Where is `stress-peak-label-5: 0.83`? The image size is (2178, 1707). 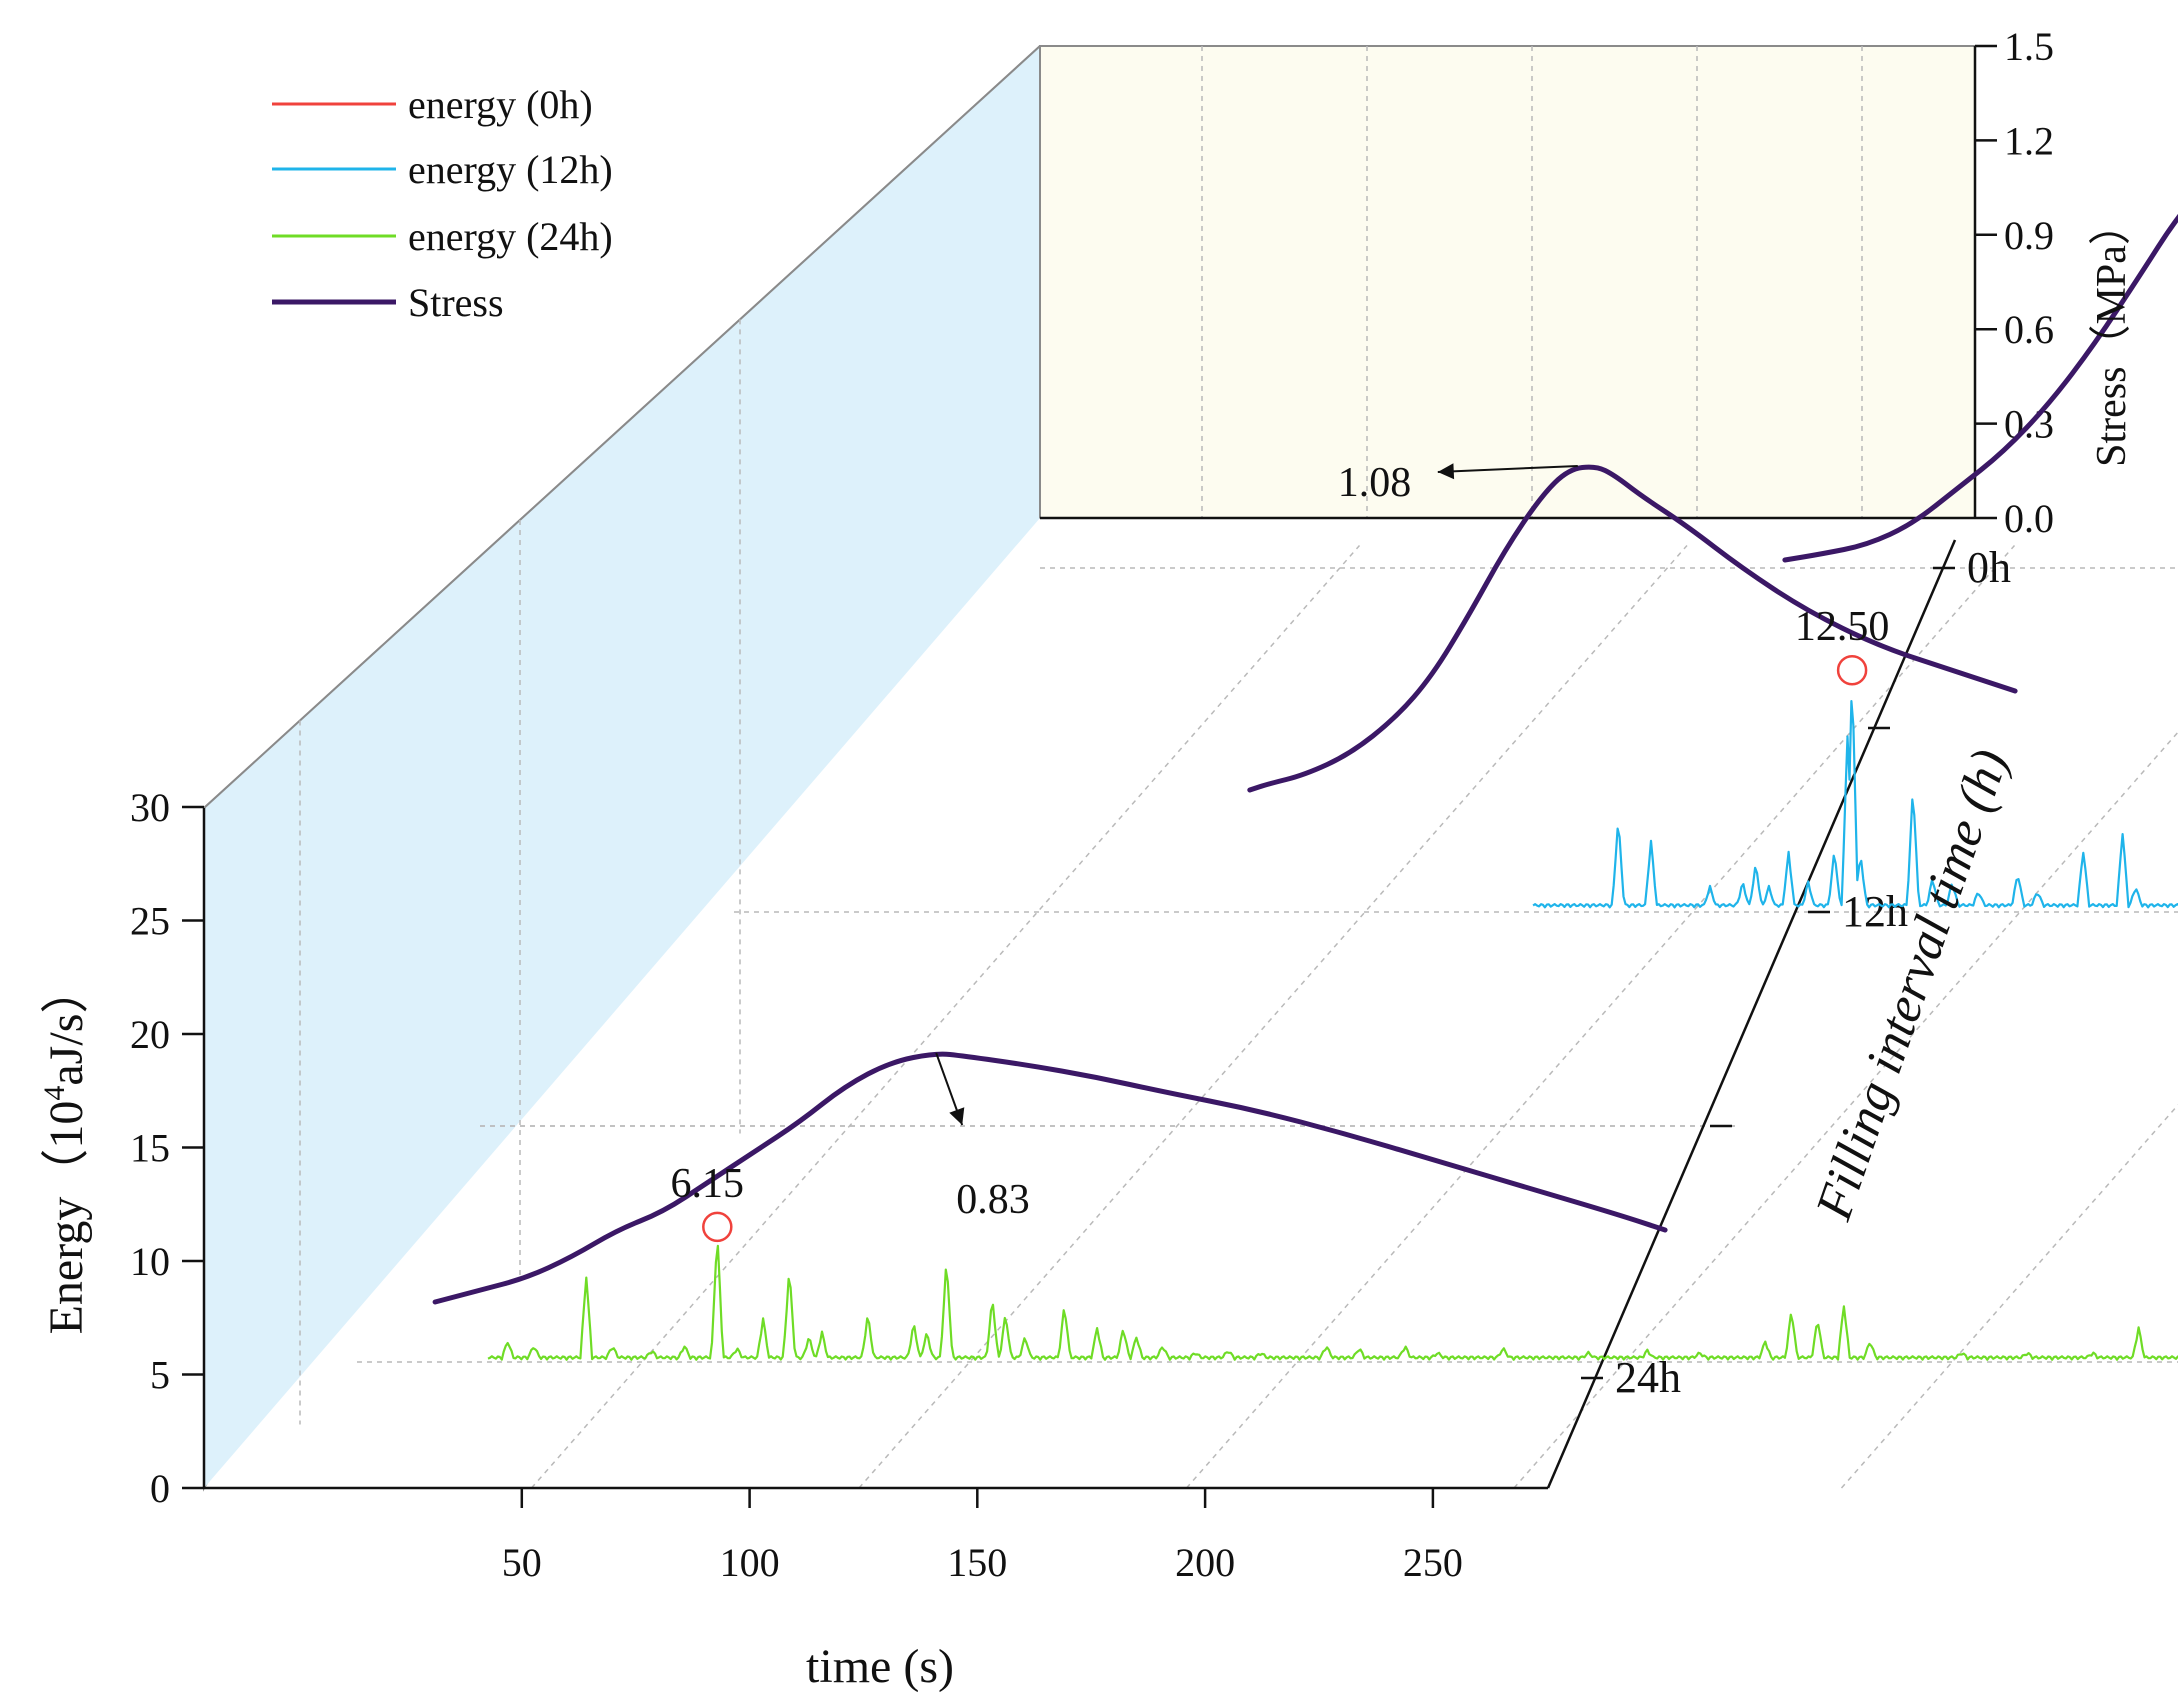
stress-peak-label-5: 0.83 is located at coordinates (992, 1200).